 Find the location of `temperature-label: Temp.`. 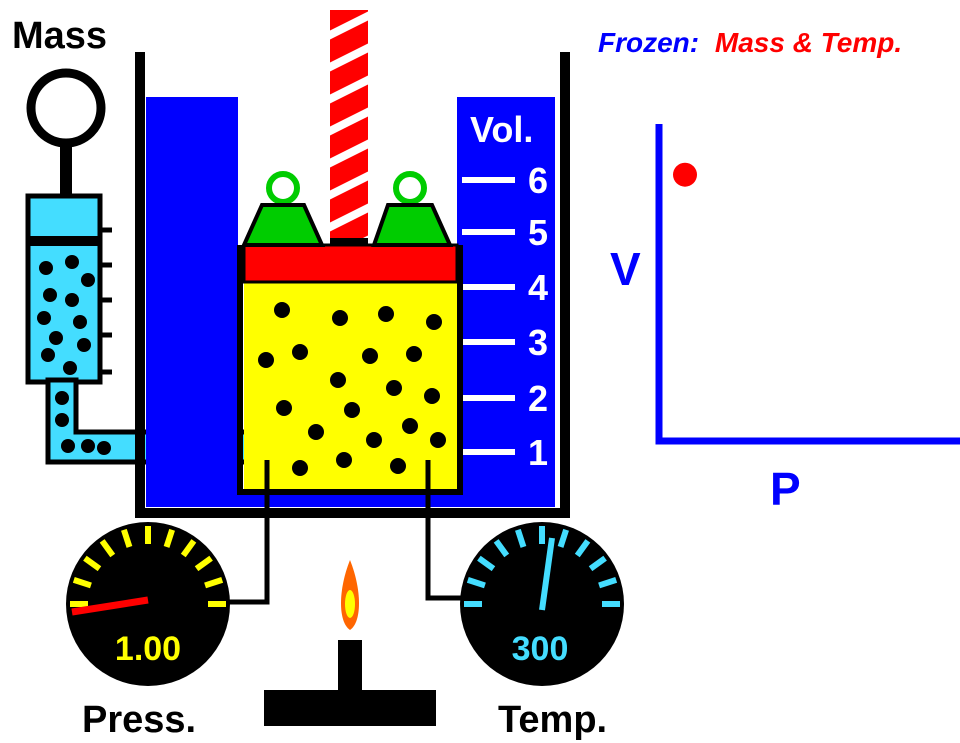

temperature-label: Temp. is located at coordinates (552, 720).